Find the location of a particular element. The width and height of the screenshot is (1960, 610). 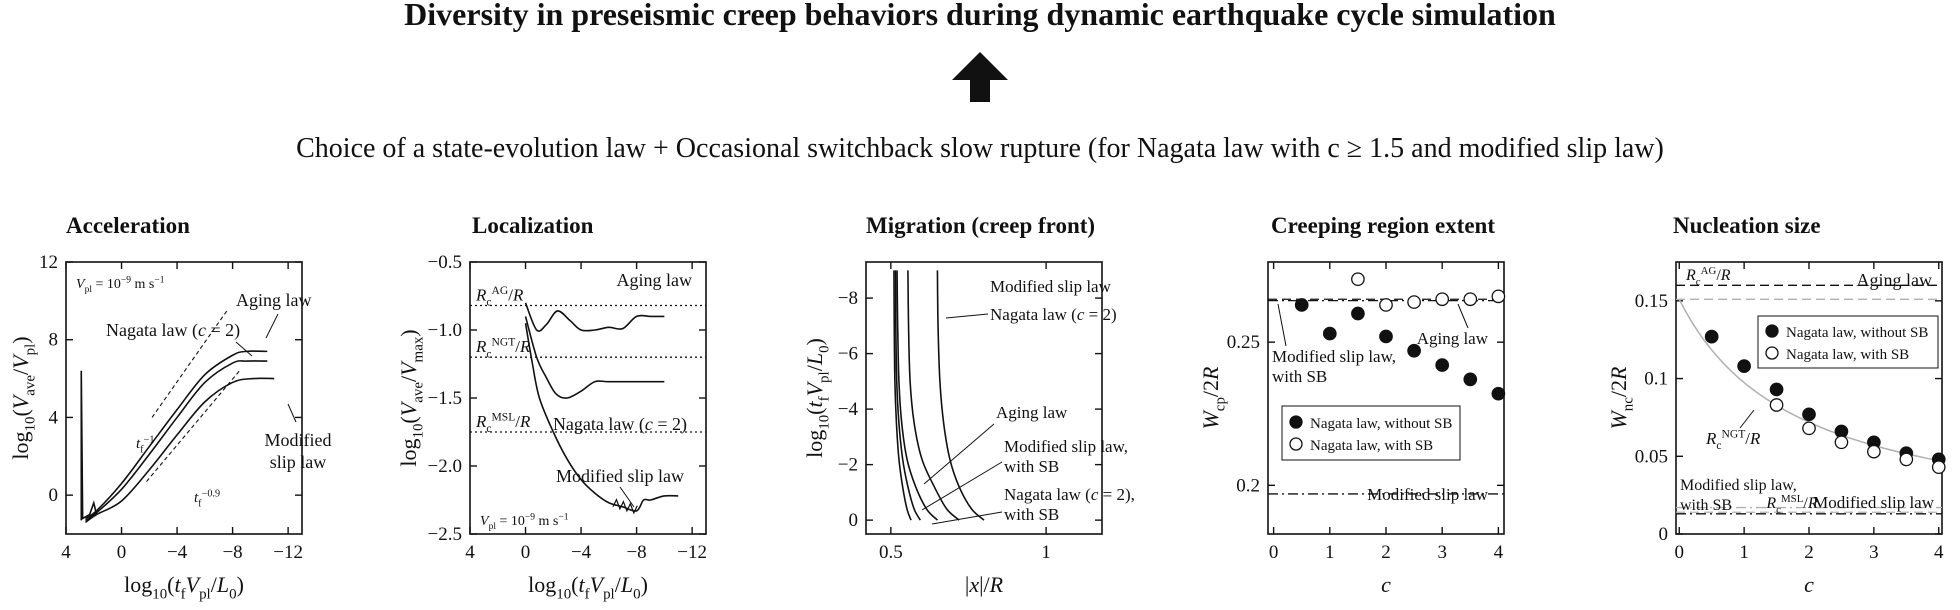

nucleation-x-axis-label: c is located at coordinates (1809, 584).